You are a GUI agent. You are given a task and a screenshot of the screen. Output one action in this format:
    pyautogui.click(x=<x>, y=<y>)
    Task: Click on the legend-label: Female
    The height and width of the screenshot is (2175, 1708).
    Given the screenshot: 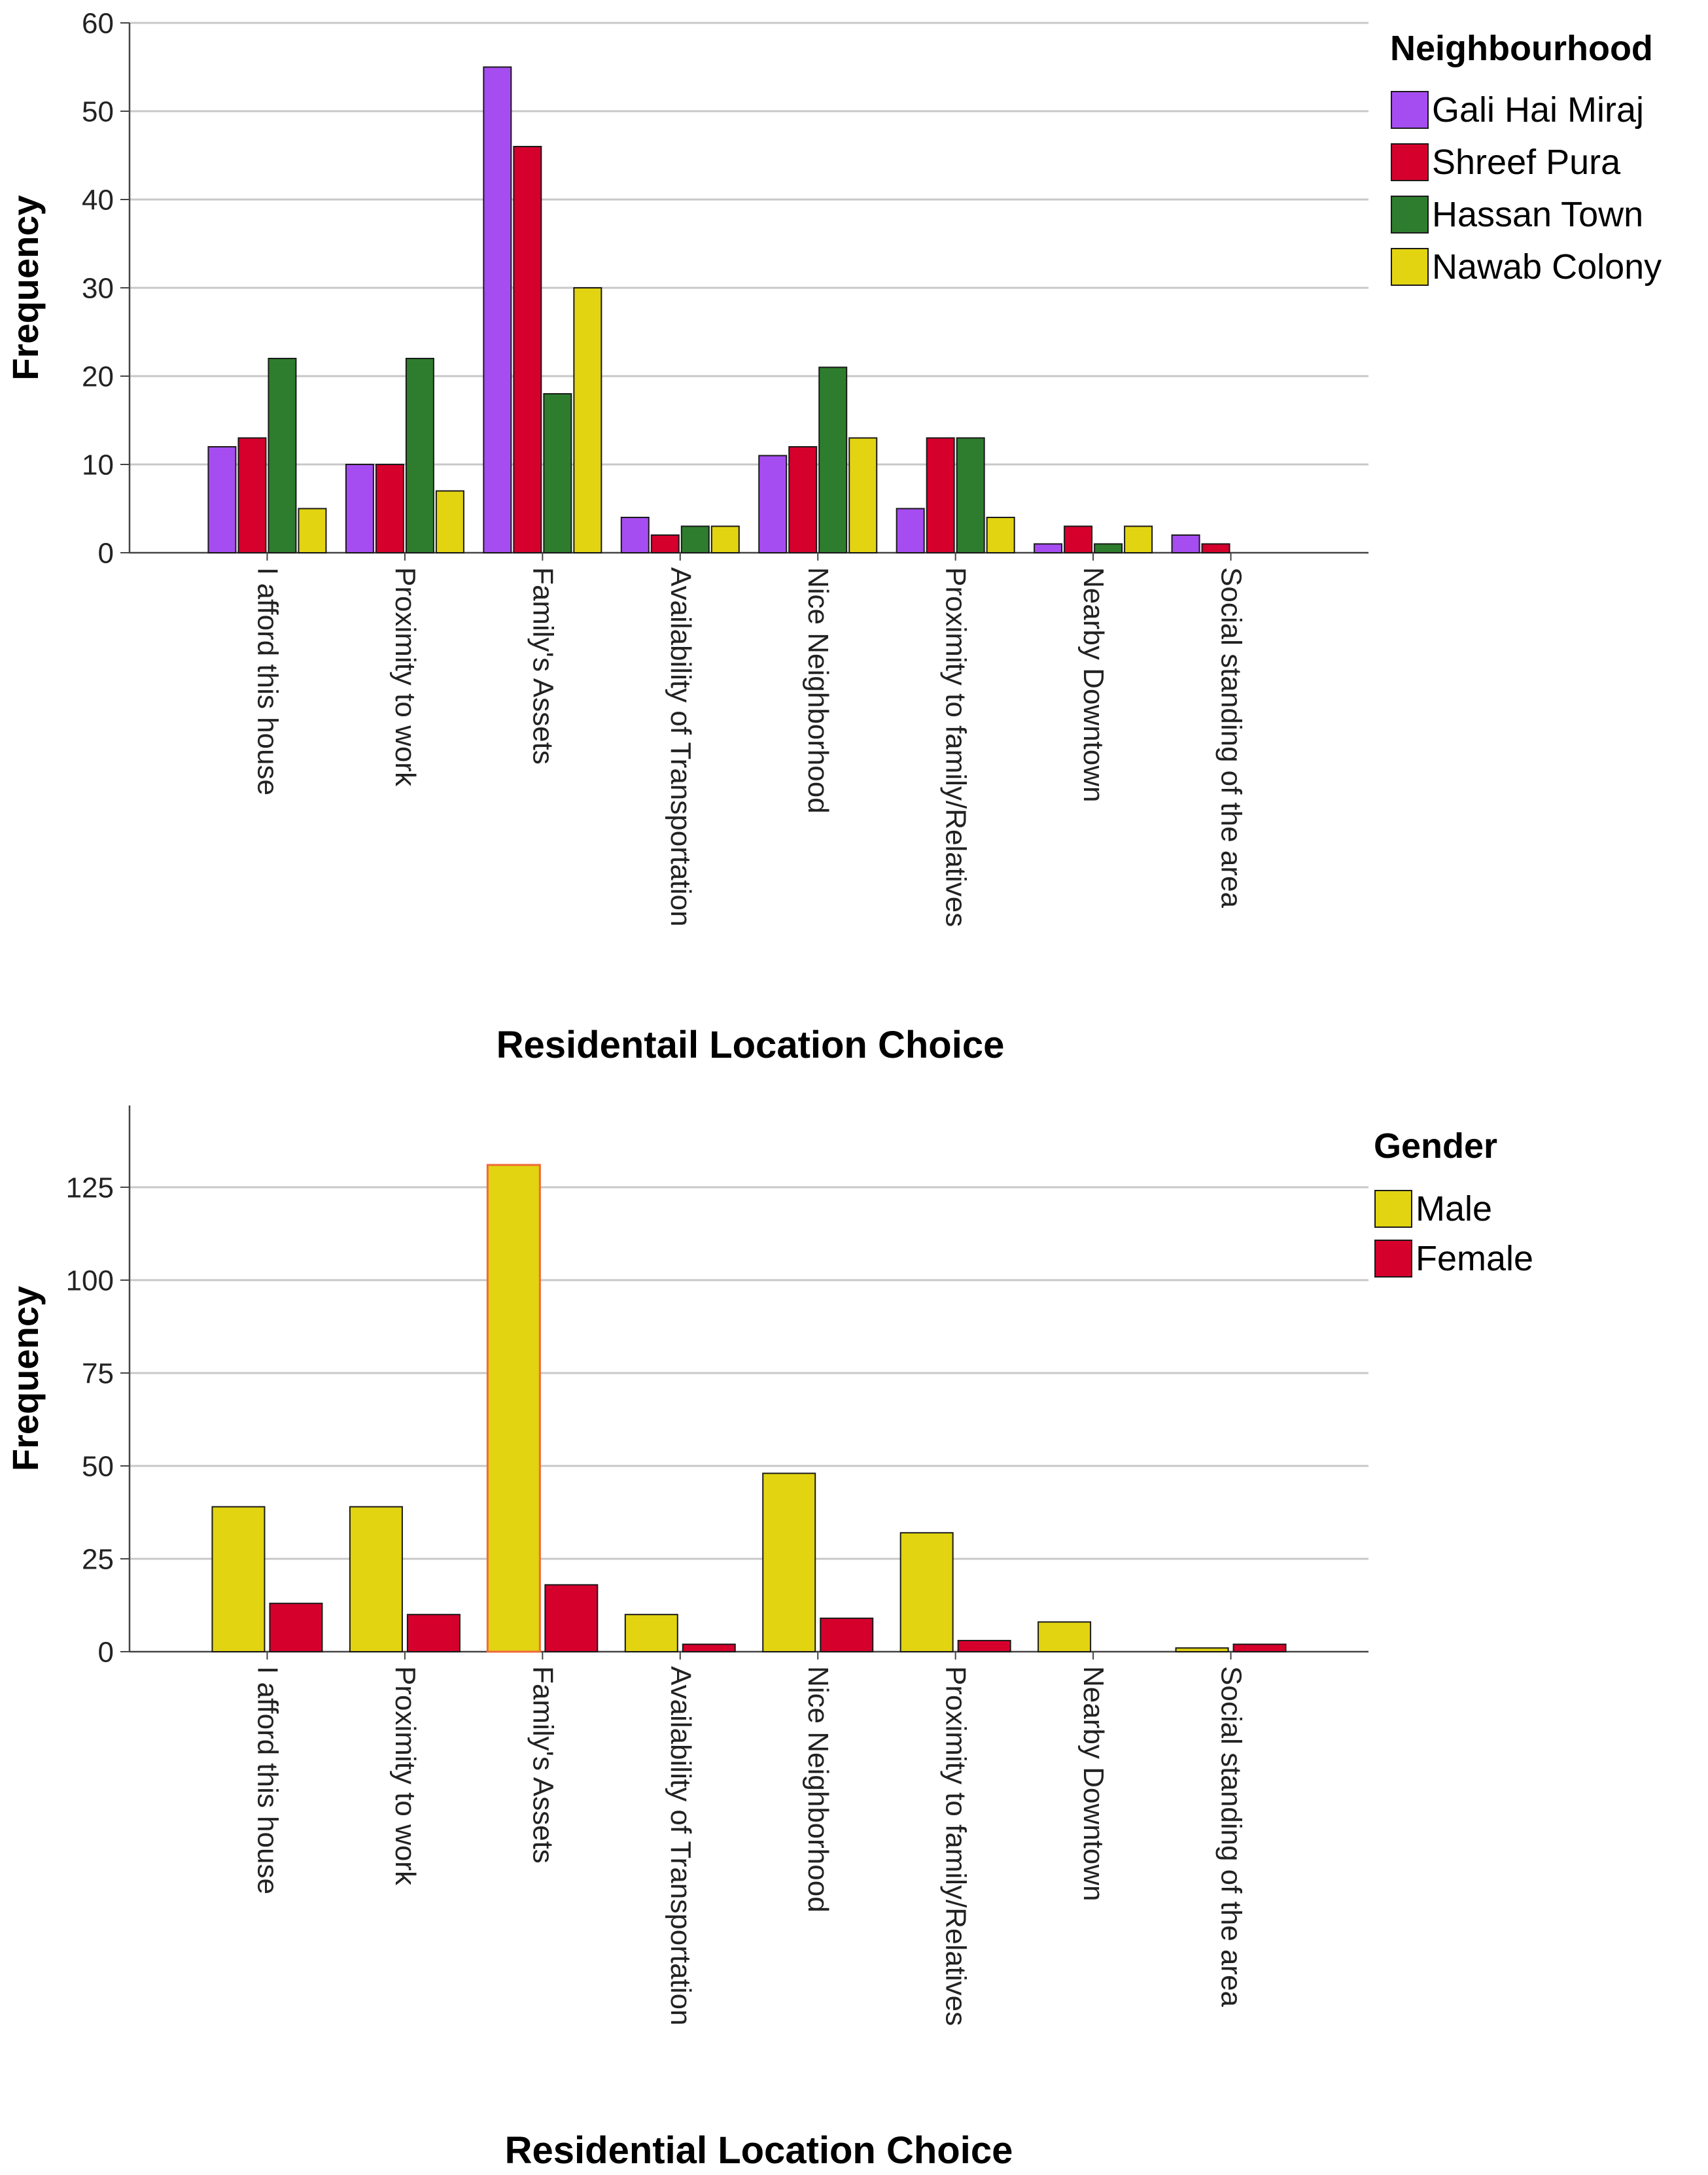 What is the action you would take?
    pyautogui.click(x=1474, y=1258)
    